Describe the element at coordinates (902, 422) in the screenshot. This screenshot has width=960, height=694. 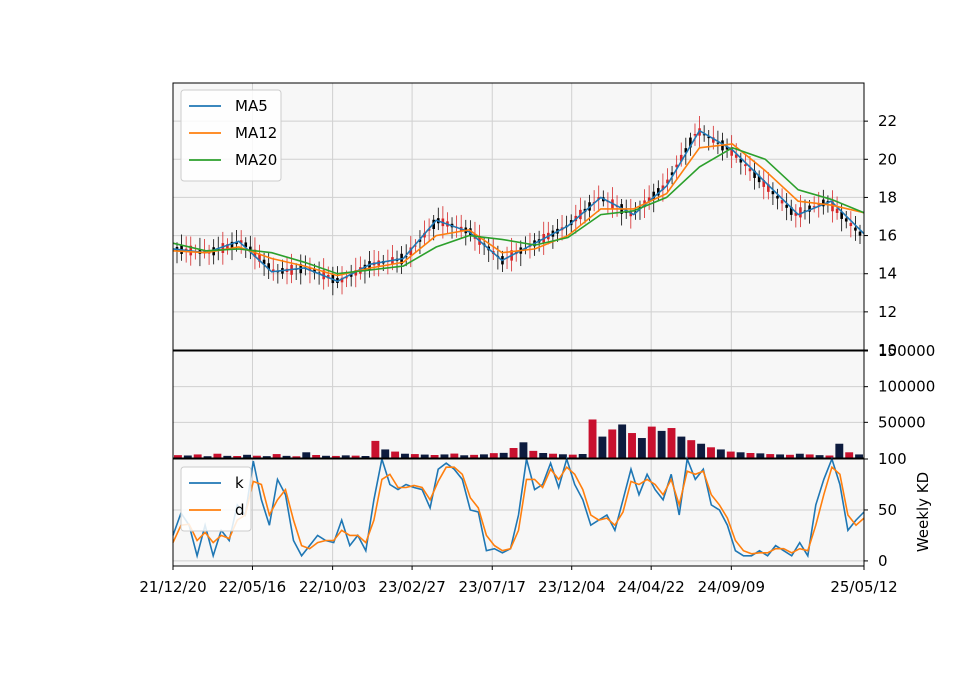
I see `y-tick-label: 50000` at that location.